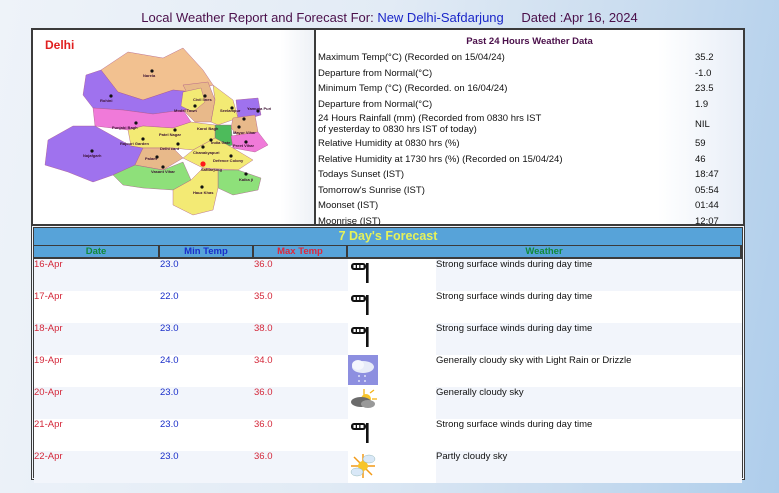  What do you see at coordinates (363, 371) in the screenshot?
I see `rain-cloud-icon` at bounding box center [363, 371].